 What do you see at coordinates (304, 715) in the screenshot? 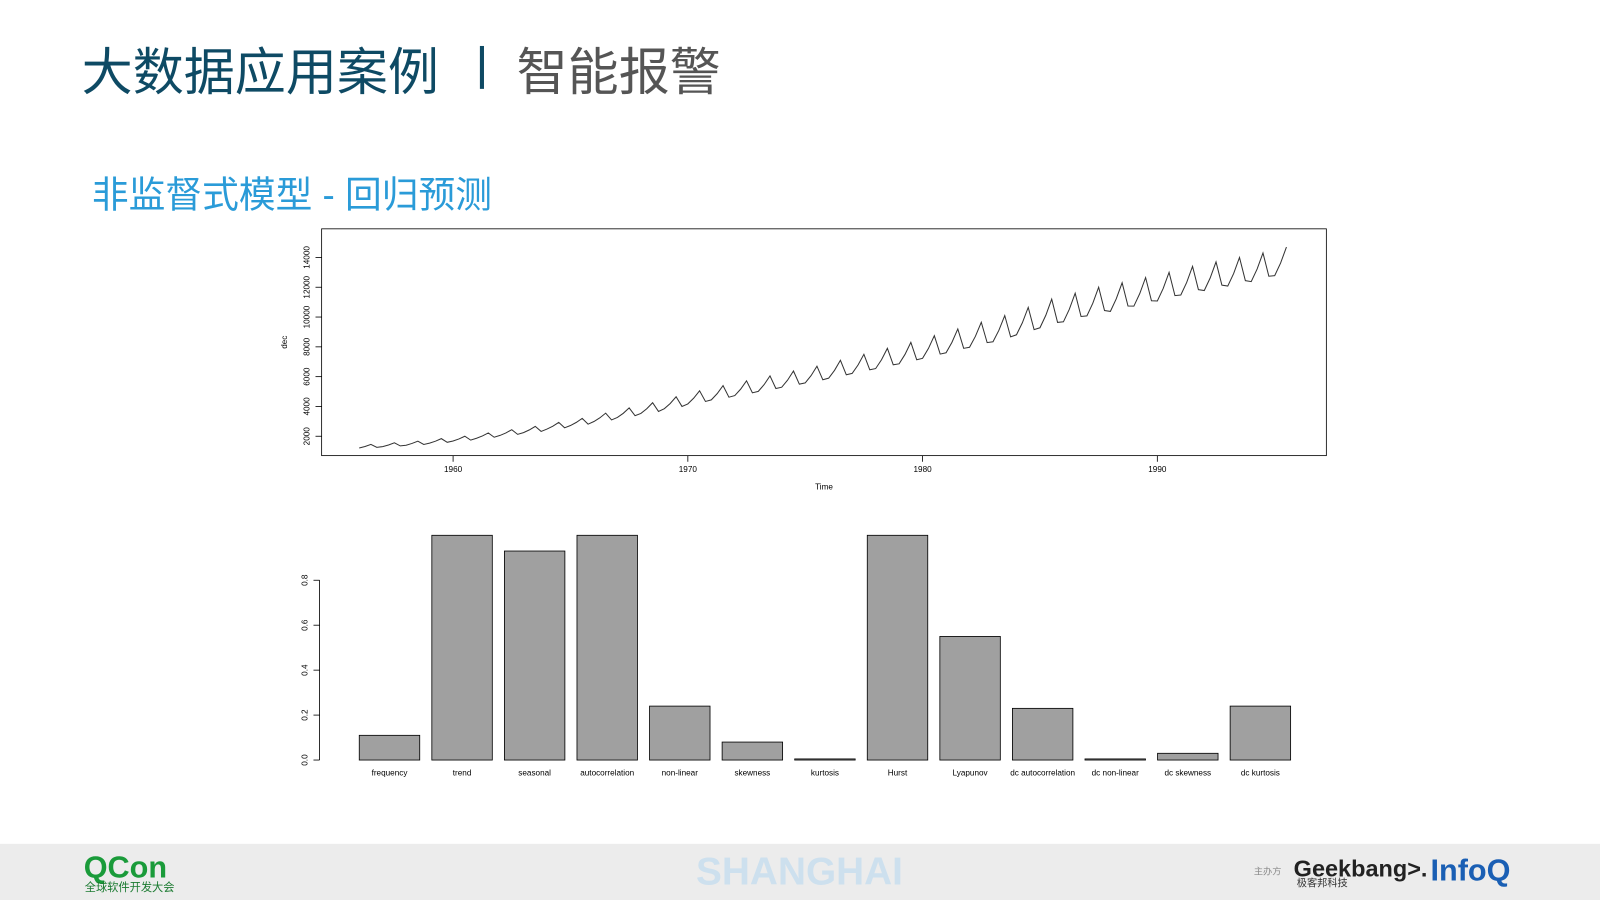
I see `y-tick-label: 0.2` at bounding box center [304, 715].